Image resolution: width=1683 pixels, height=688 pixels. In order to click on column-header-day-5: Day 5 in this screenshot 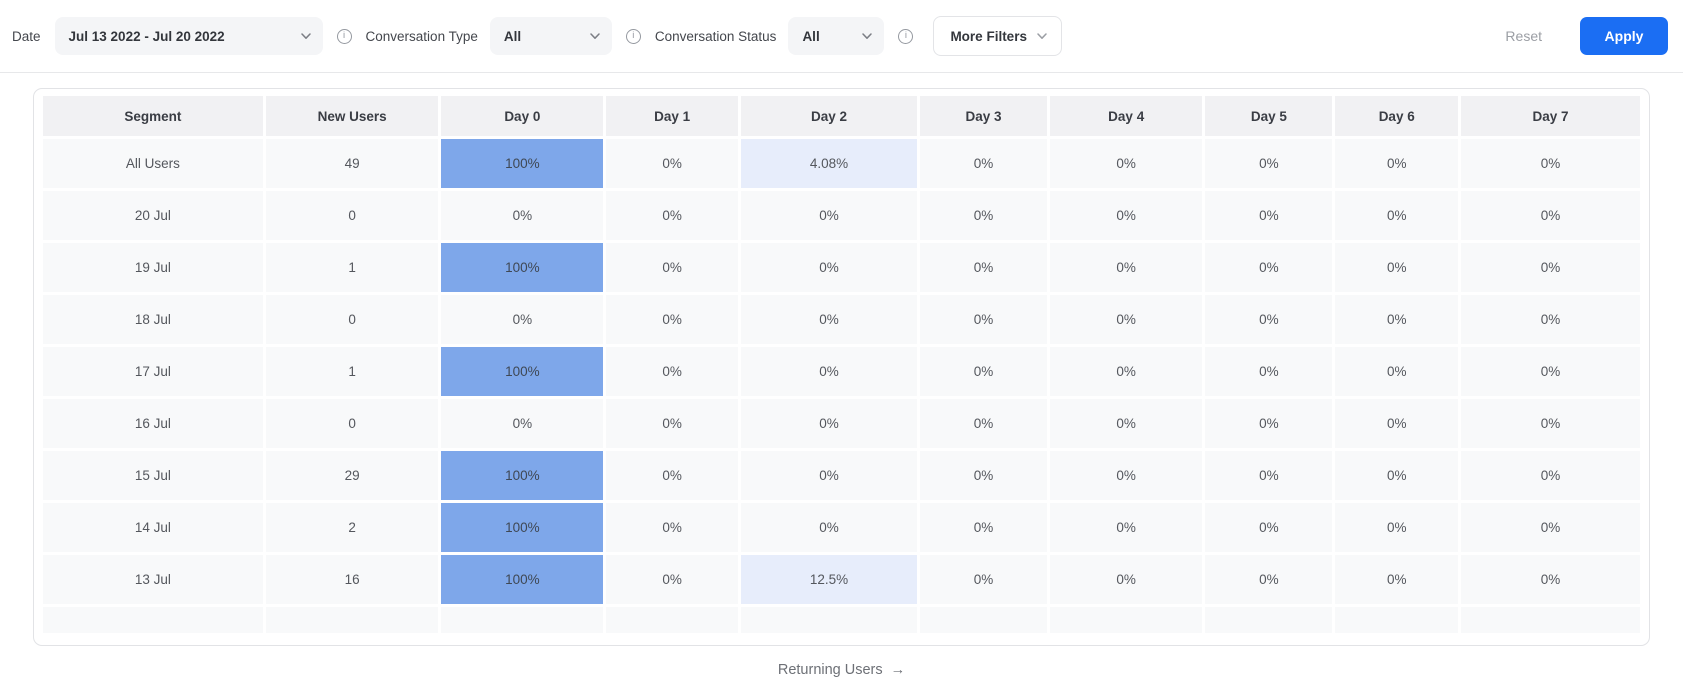, I will do `click(1269, 116)`.